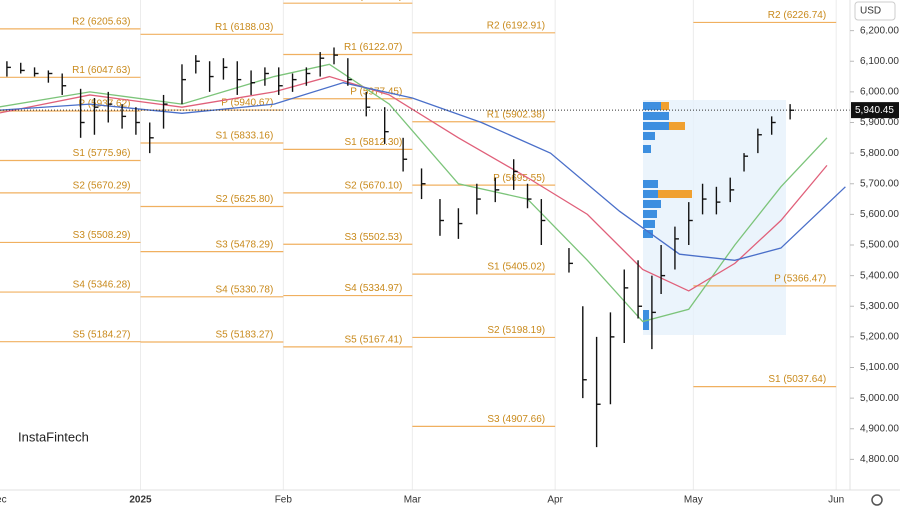  What do you see at coordinates (245, 199) in the screenshot?
I see `pivot-label: S2 (5625.80)` at bounding box center [245, 199].